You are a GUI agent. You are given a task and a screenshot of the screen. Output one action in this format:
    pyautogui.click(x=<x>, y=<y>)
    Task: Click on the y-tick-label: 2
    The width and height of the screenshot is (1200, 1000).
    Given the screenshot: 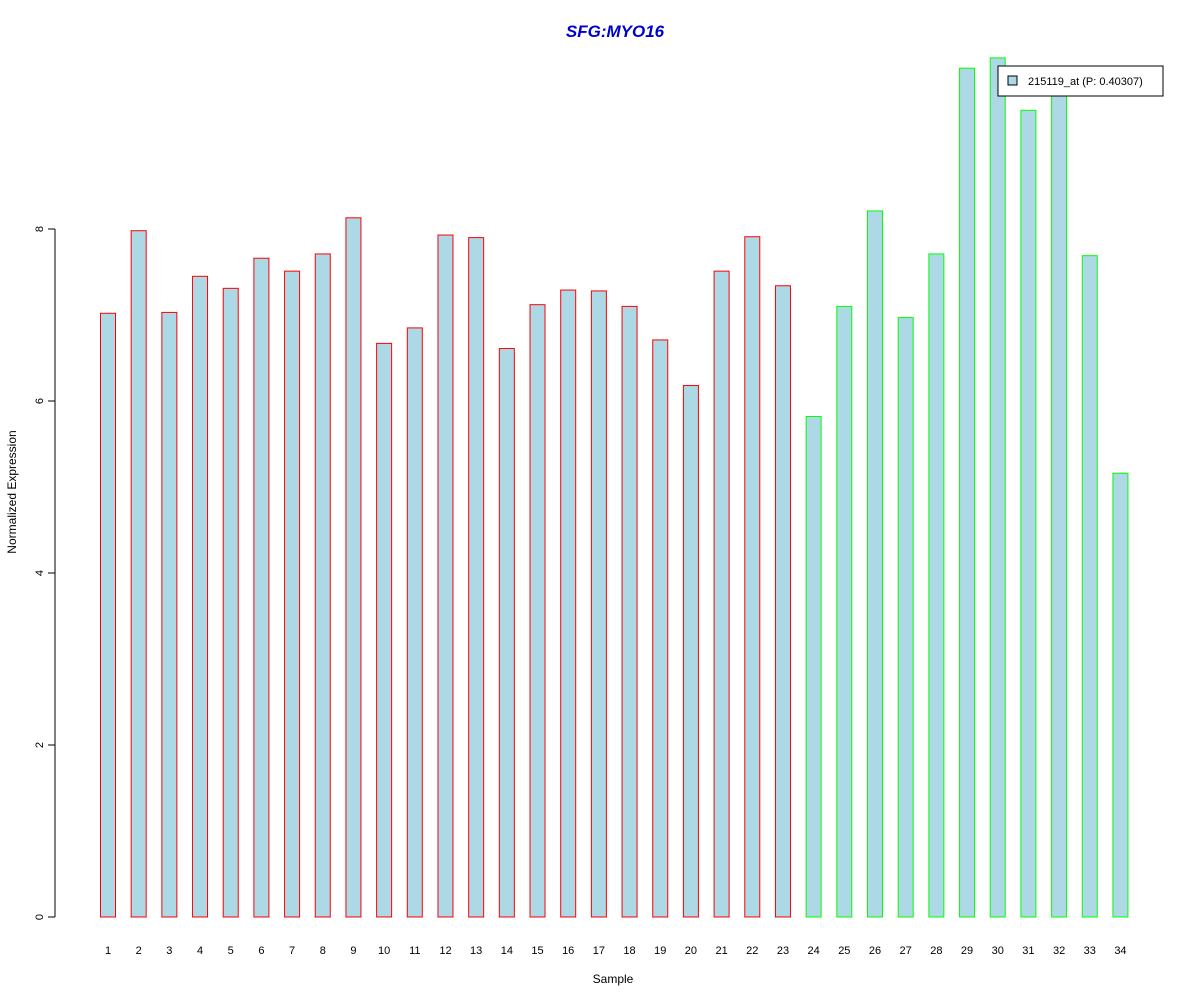 What is the action you would take?
    pyautogui.click(x=40, y=745)
    